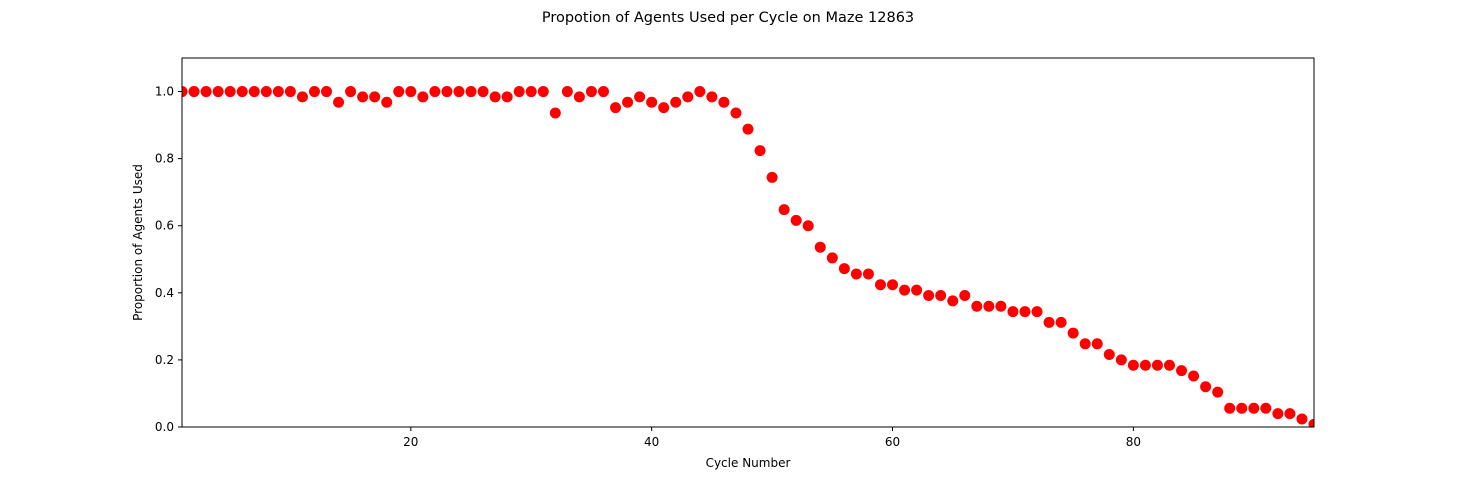 Image resolution: width=1460 pixels, height=480 pixels. I want to click on y-tick-label: 0.6, so click(164, 226).